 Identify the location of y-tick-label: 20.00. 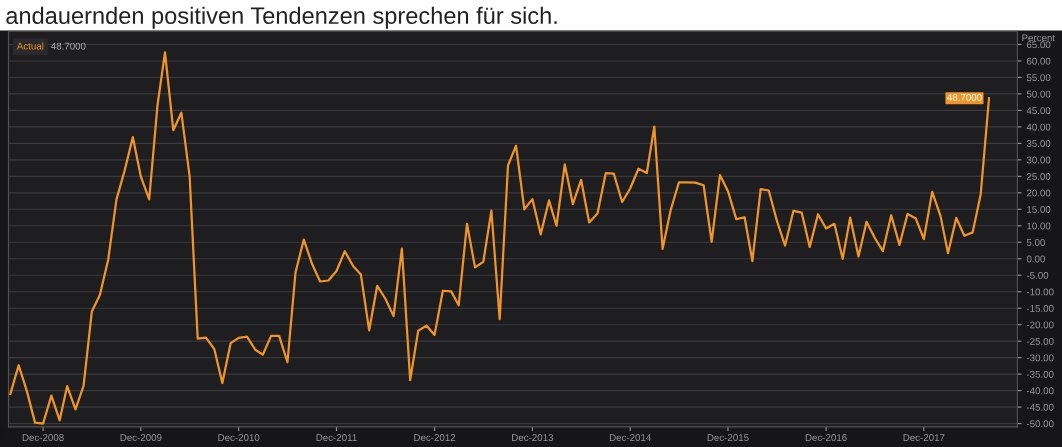
(1038, 193).